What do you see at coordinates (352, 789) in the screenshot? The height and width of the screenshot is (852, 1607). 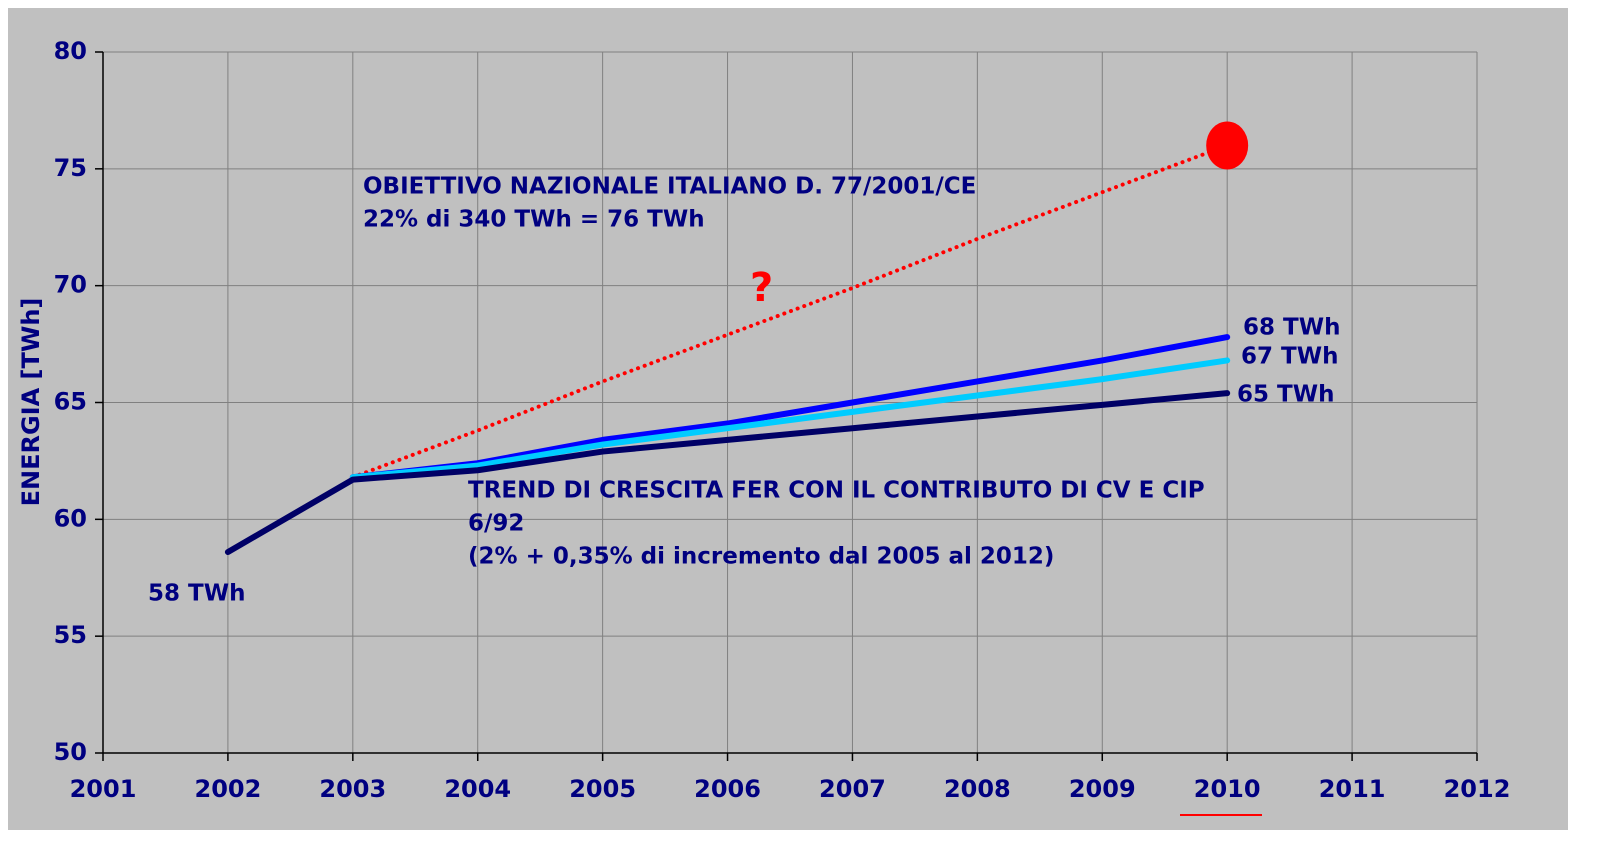 I see `x-tick-label: 2003` at bounding box center [352, 789].